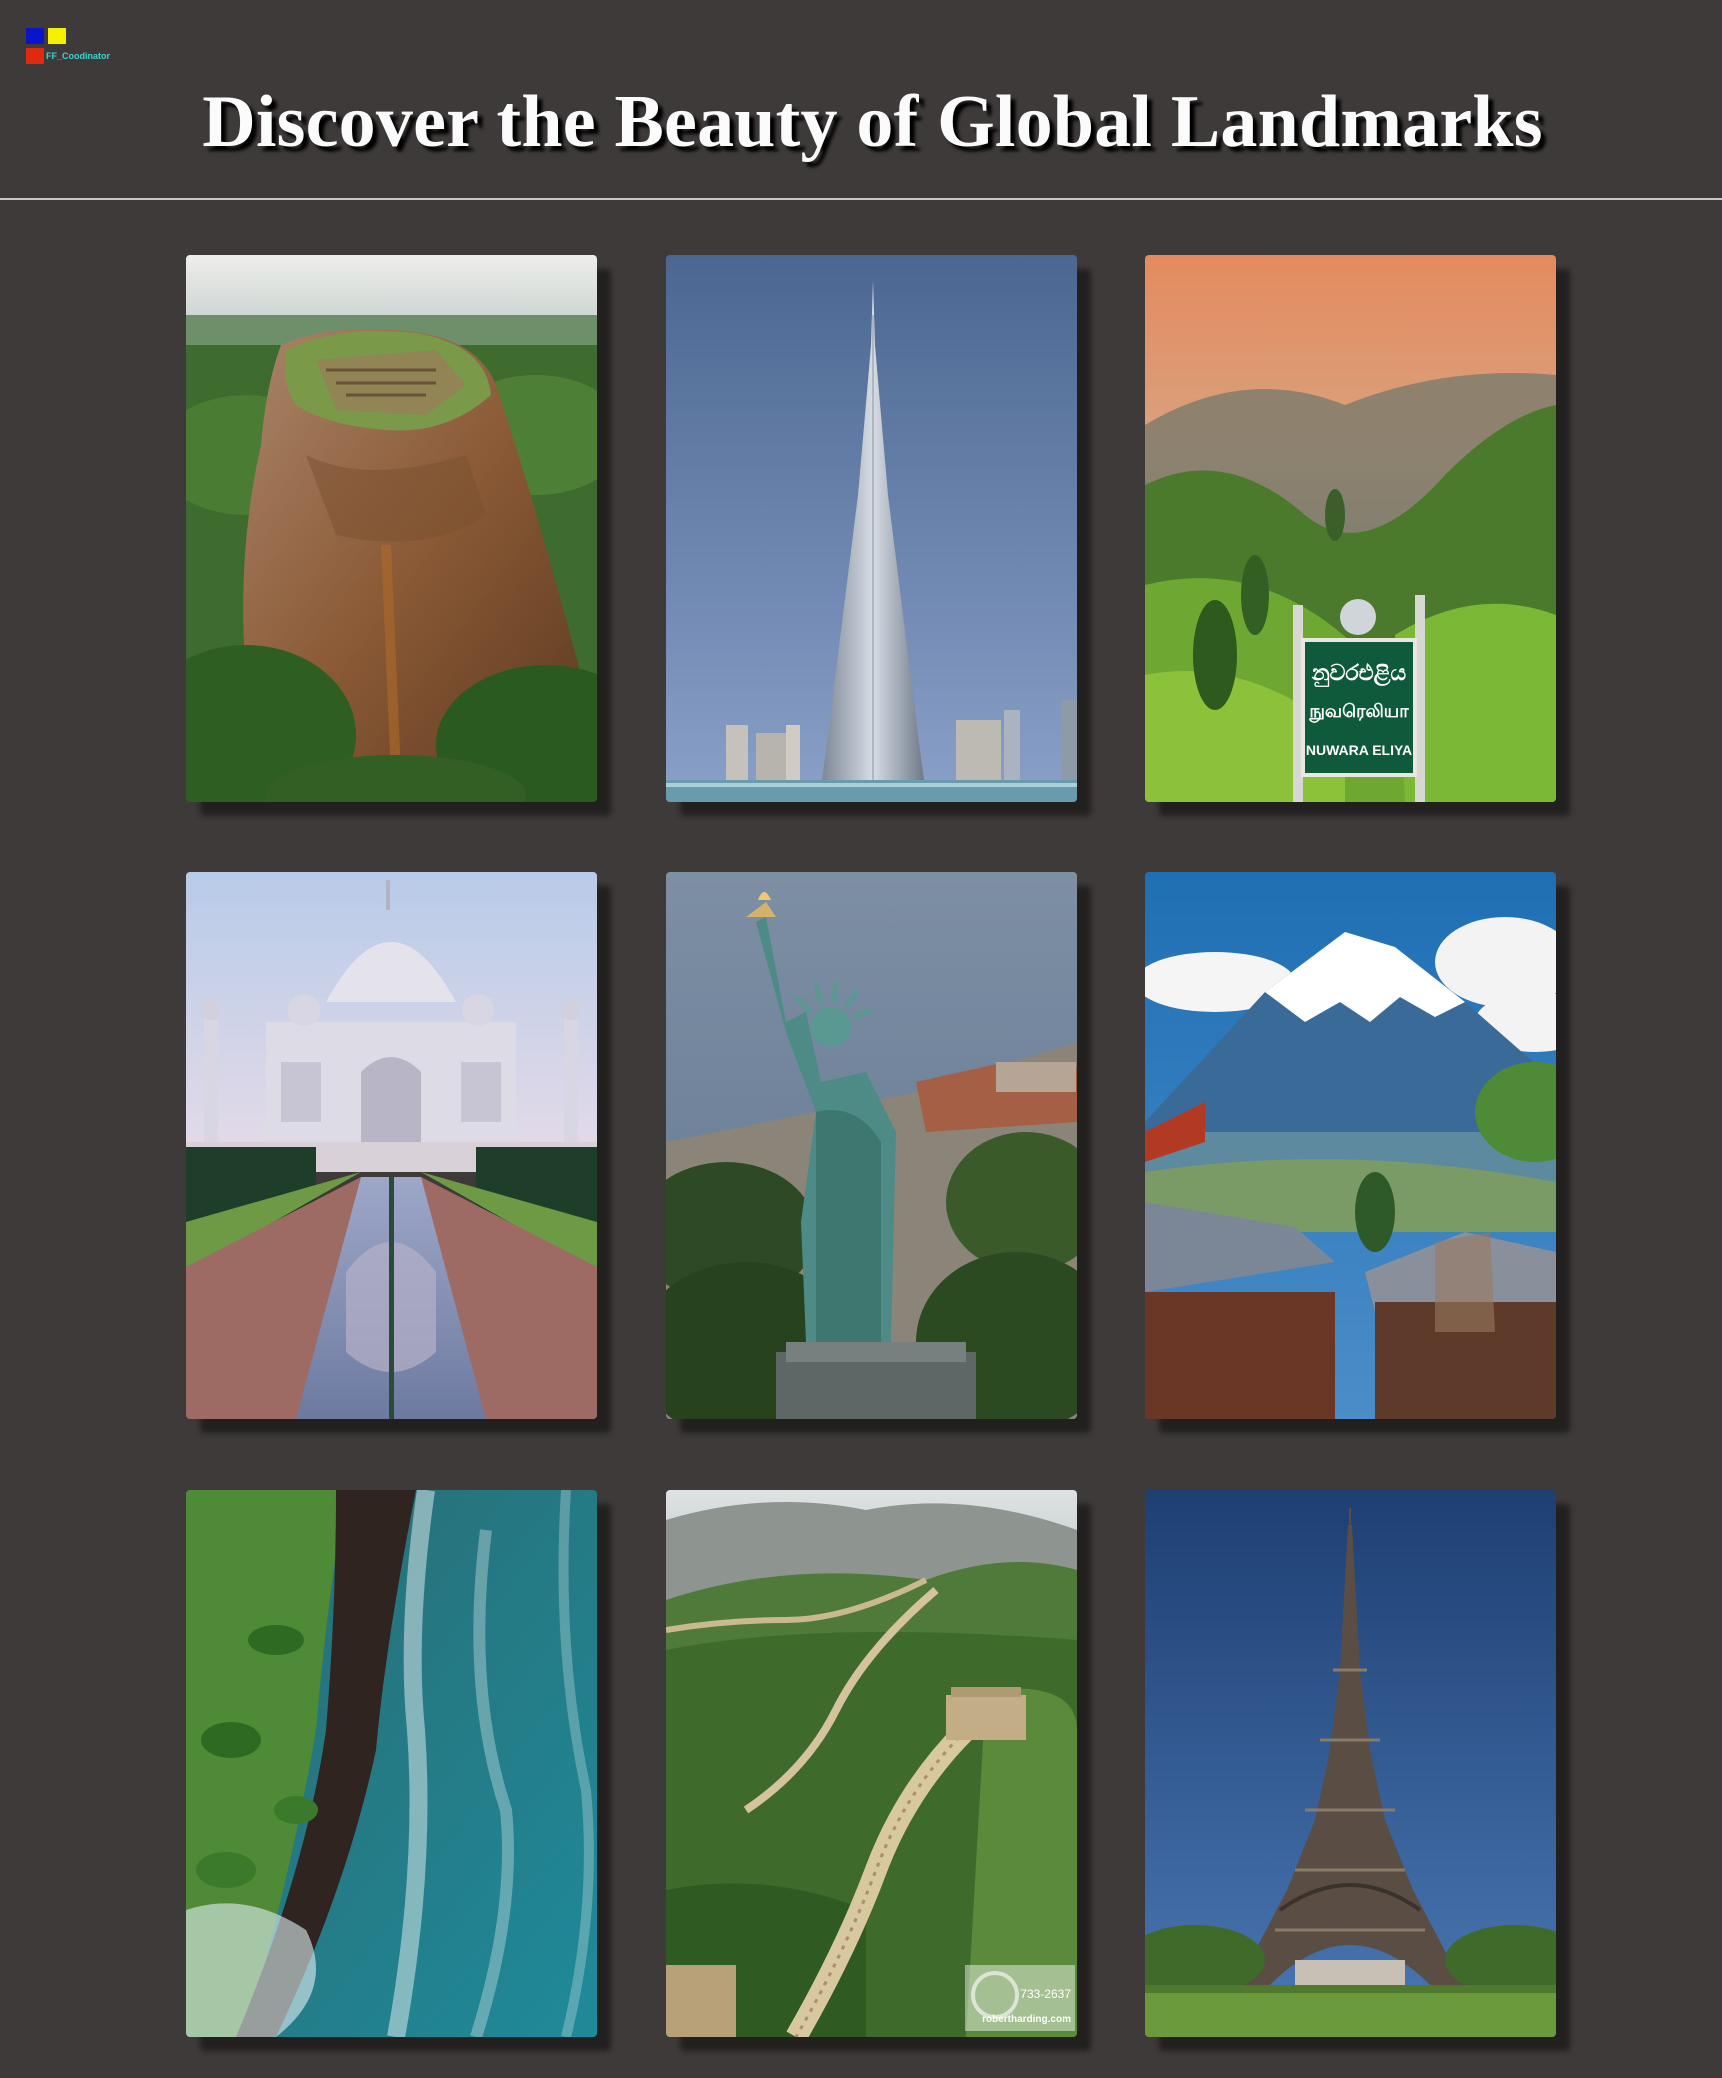 The width and height of the screenshot is (1722, 2078). I want to click on landmark-card-nuwara-eliya: නුවරඑළිය நுவரெலியா NUWARA ELIYA, so click(1350, 528).